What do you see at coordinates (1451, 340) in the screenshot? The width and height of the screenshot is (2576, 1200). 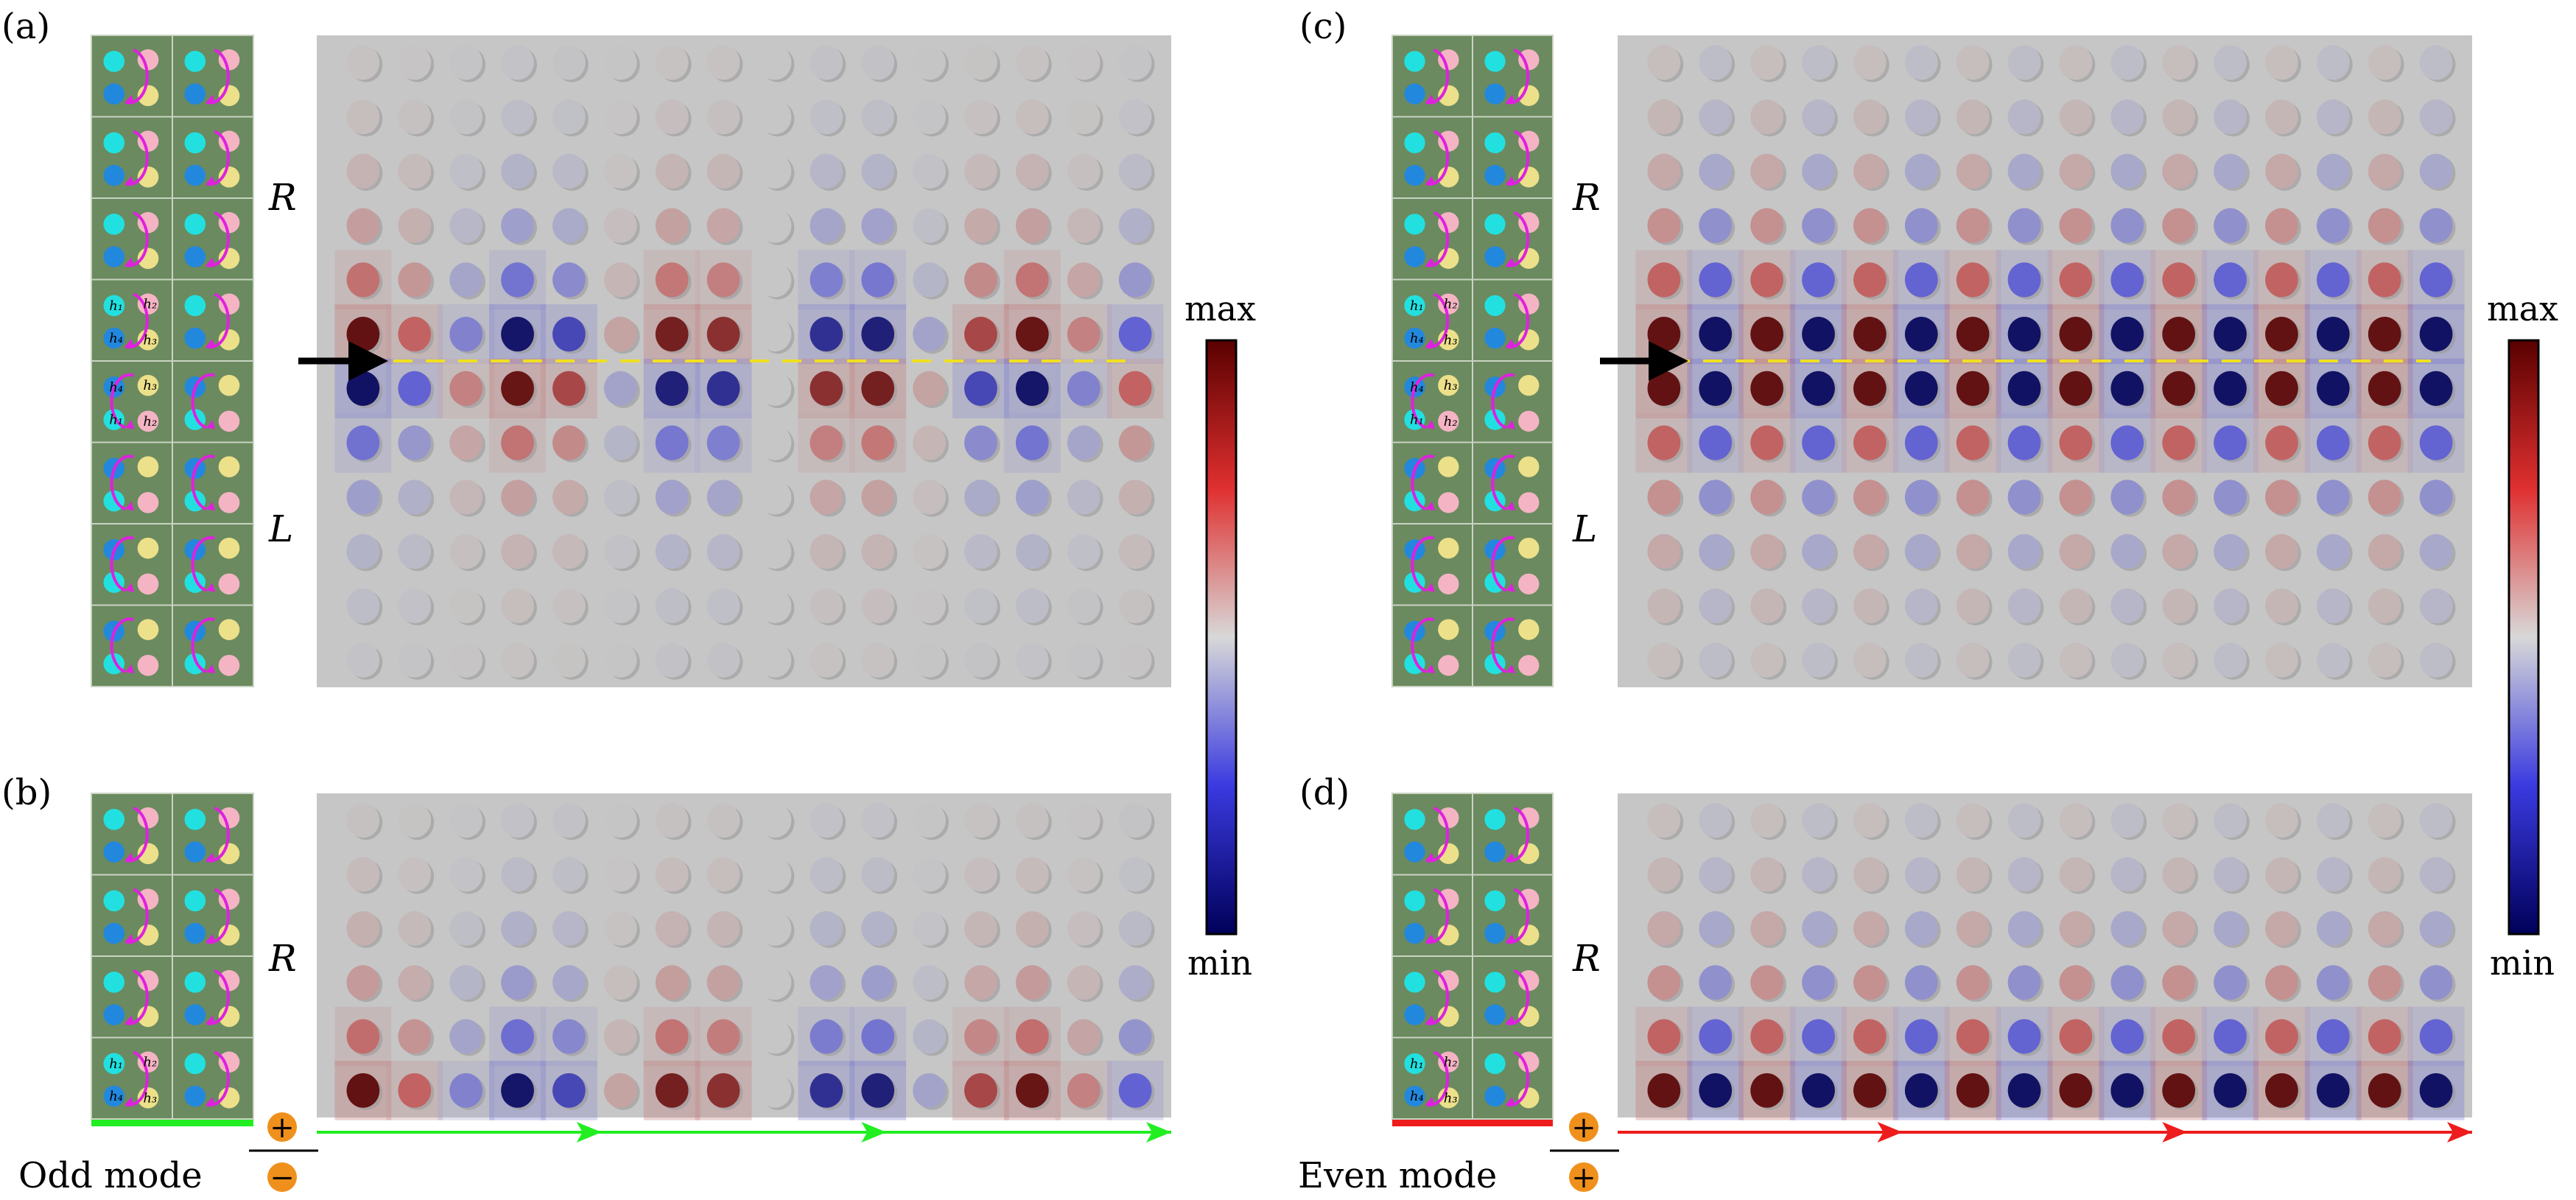 I see `rod-label-h3: h₃` at bounding box center [1451, 340].